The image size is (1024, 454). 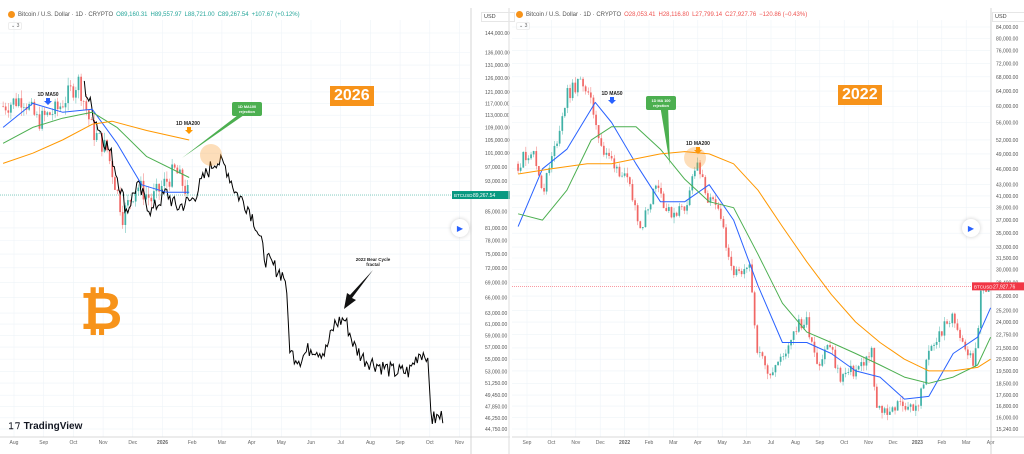 I want to click on y-tick-label: 47,850.00, so click(x=496, y=407).